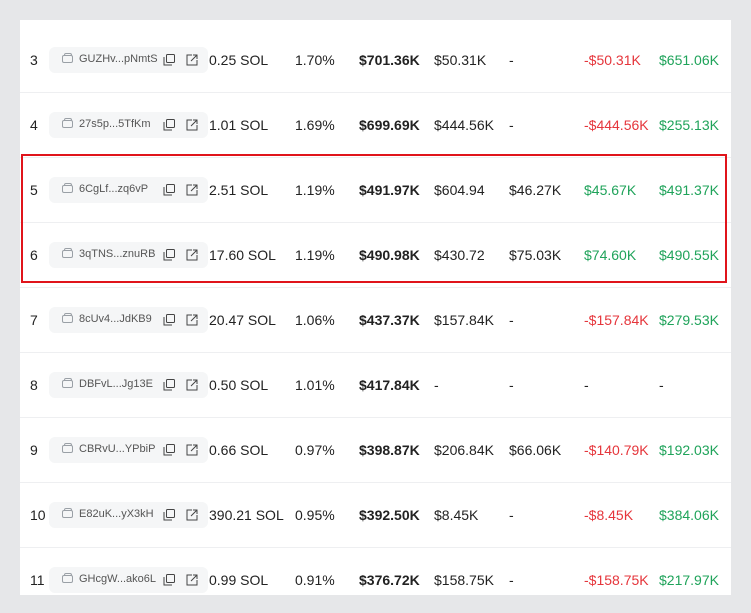  What do you see at coordinates (535, 189) in the screenshot?
I see `sold-amount: $46.27K` at bounding box center [535, 189].